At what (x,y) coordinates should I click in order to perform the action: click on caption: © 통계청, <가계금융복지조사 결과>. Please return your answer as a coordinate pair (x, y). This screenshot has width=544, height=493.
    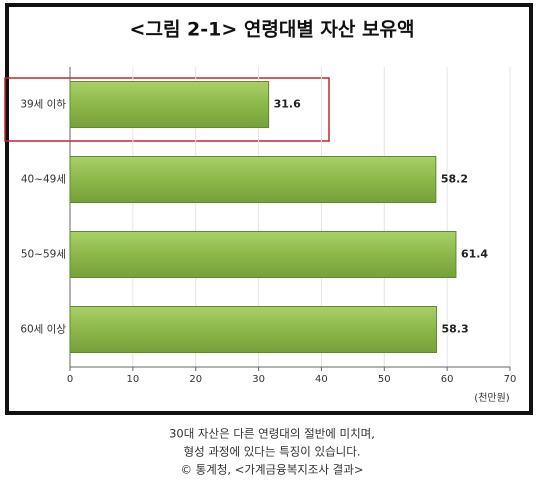
    Looking at the image, I should click on (272, 470).